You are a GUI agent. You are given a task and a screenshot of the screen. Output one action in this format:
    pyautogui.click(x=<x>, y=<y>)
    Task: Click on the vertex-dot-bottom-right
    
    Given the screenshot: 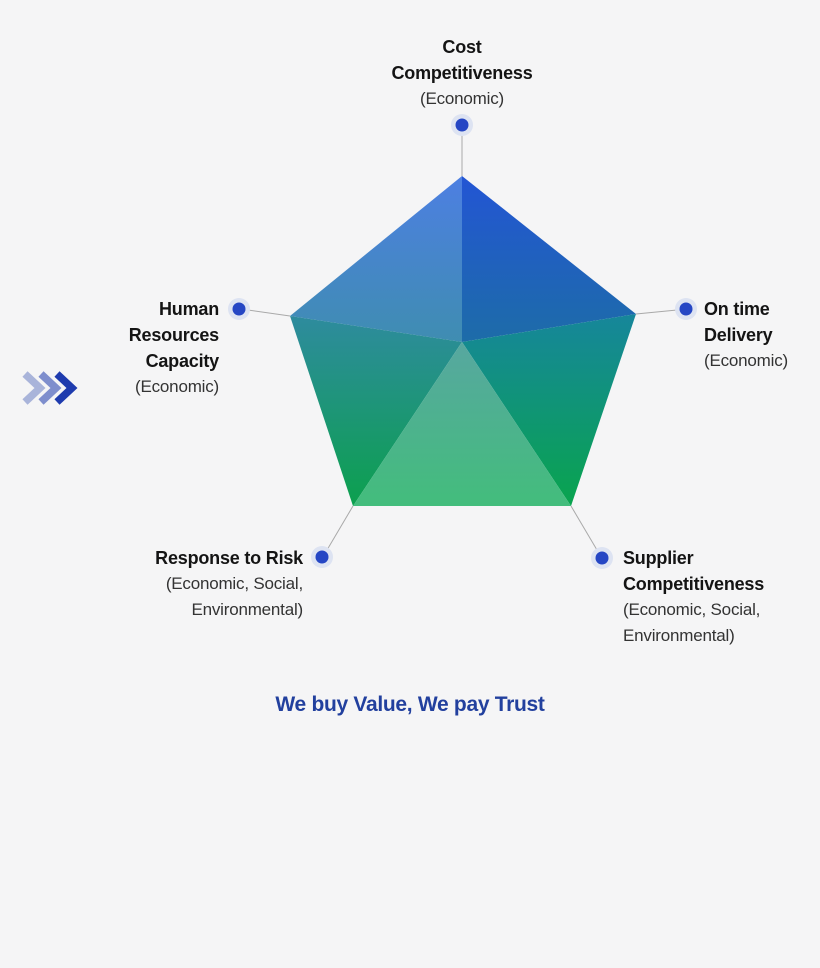 What is the action you would take?
    pyautogui.click(x=602, y=558)
    